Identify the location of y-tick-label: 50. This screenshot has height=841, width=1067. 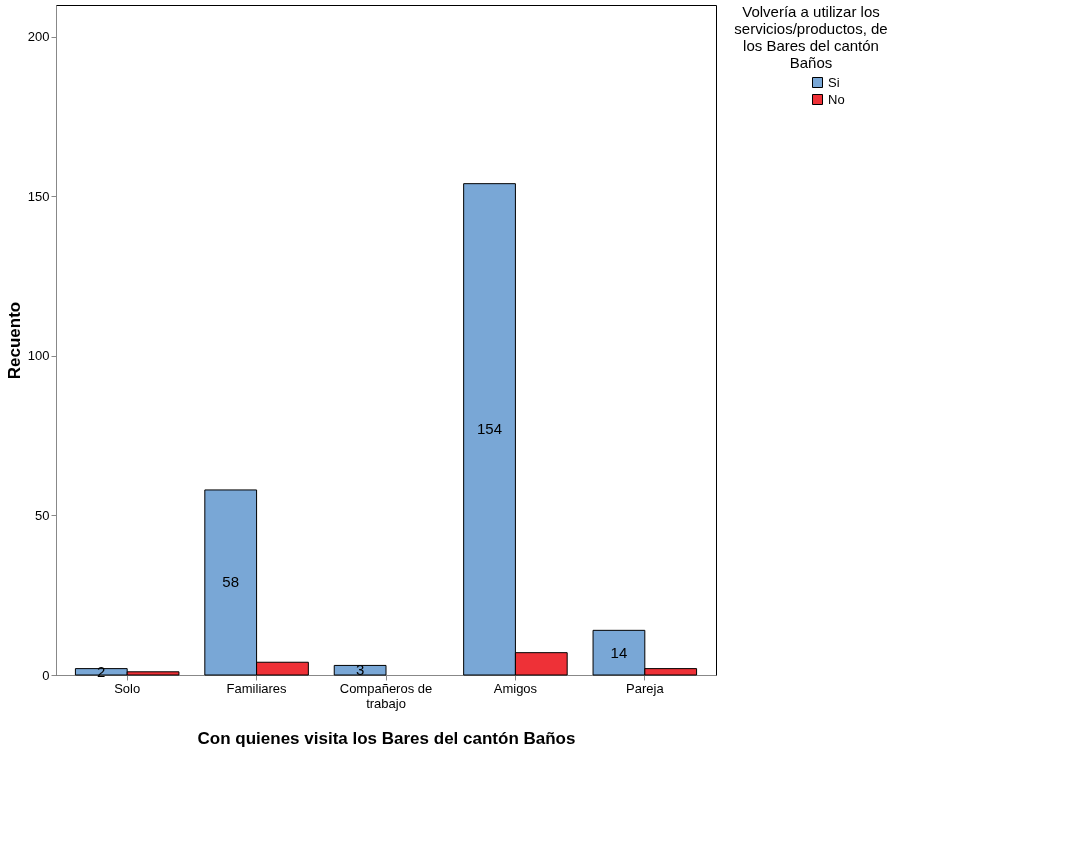
(42, 515).